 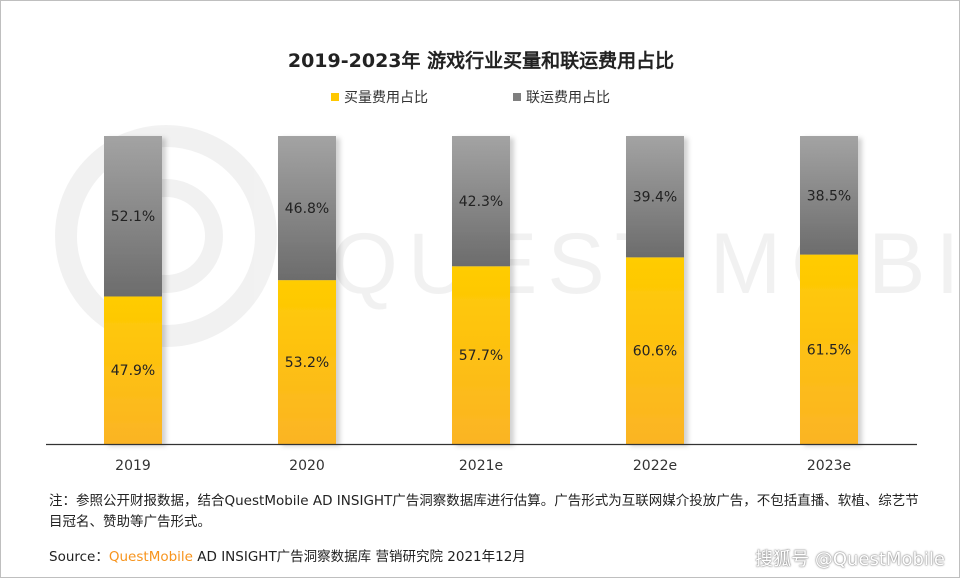 What do you see at coordinates (307, 466) in the screenshot?
I see `x-tick-2020: 2020` at bounding box center [307, 466].